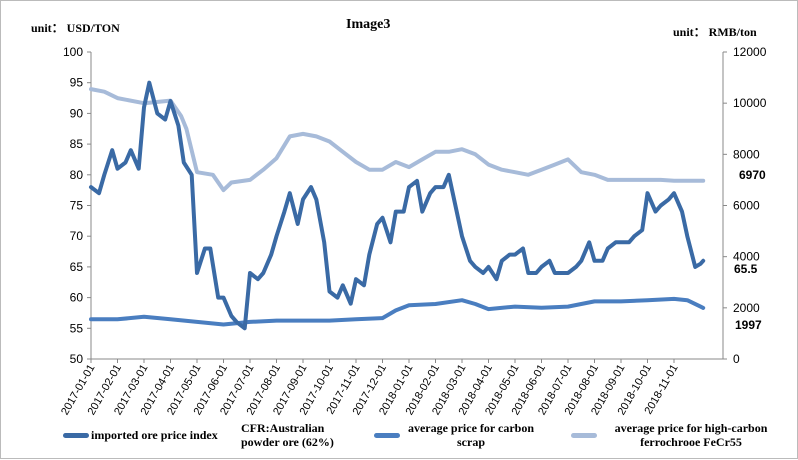 Image resolution: width=798 pixels, height=460 pixels. What do you see at coordinates (746, 206) in the screenshot?
I see `right-tick-label: 6000` at bounding box center [746, 206].